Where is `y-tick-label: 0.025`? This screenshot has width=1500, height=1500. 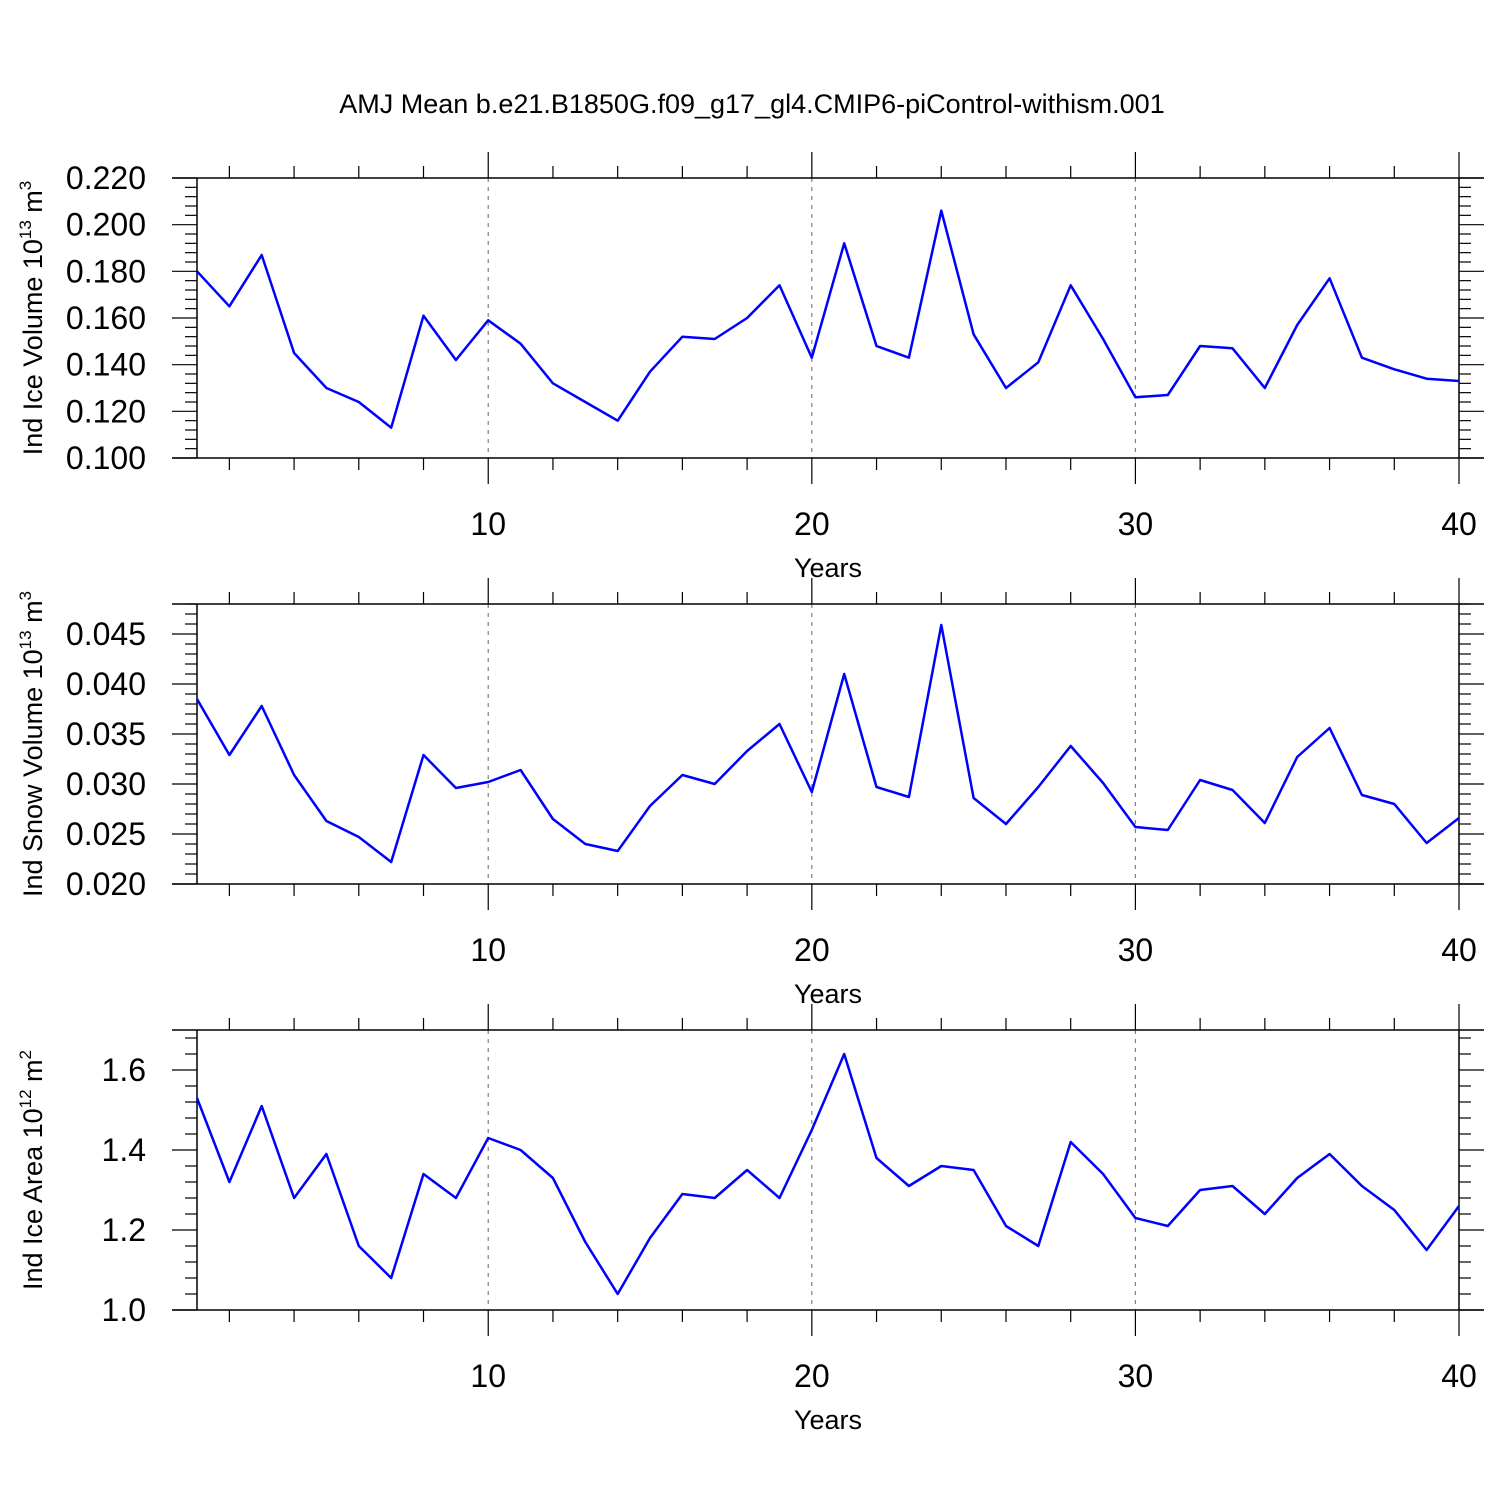
y-tick-label: 0.025 is located at coordinates (106, 834).